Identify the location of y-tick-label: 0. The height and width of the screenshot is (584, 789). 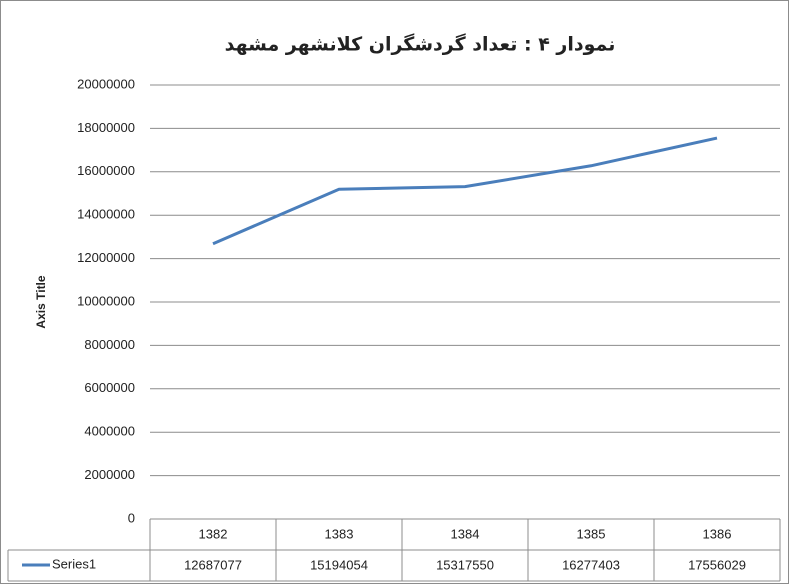
(131, 517).